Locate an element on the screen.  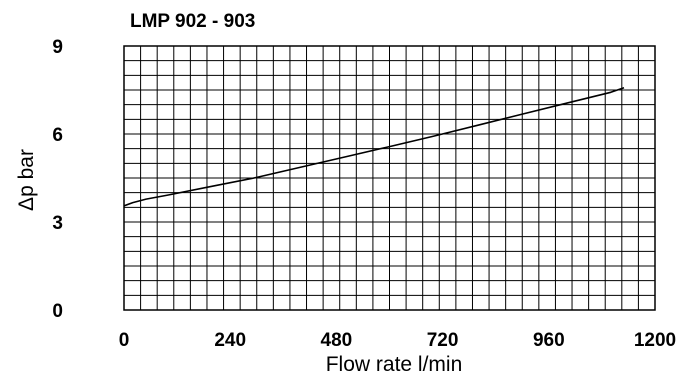
y-tick-label: 3 is located at coordinates (57, 223).